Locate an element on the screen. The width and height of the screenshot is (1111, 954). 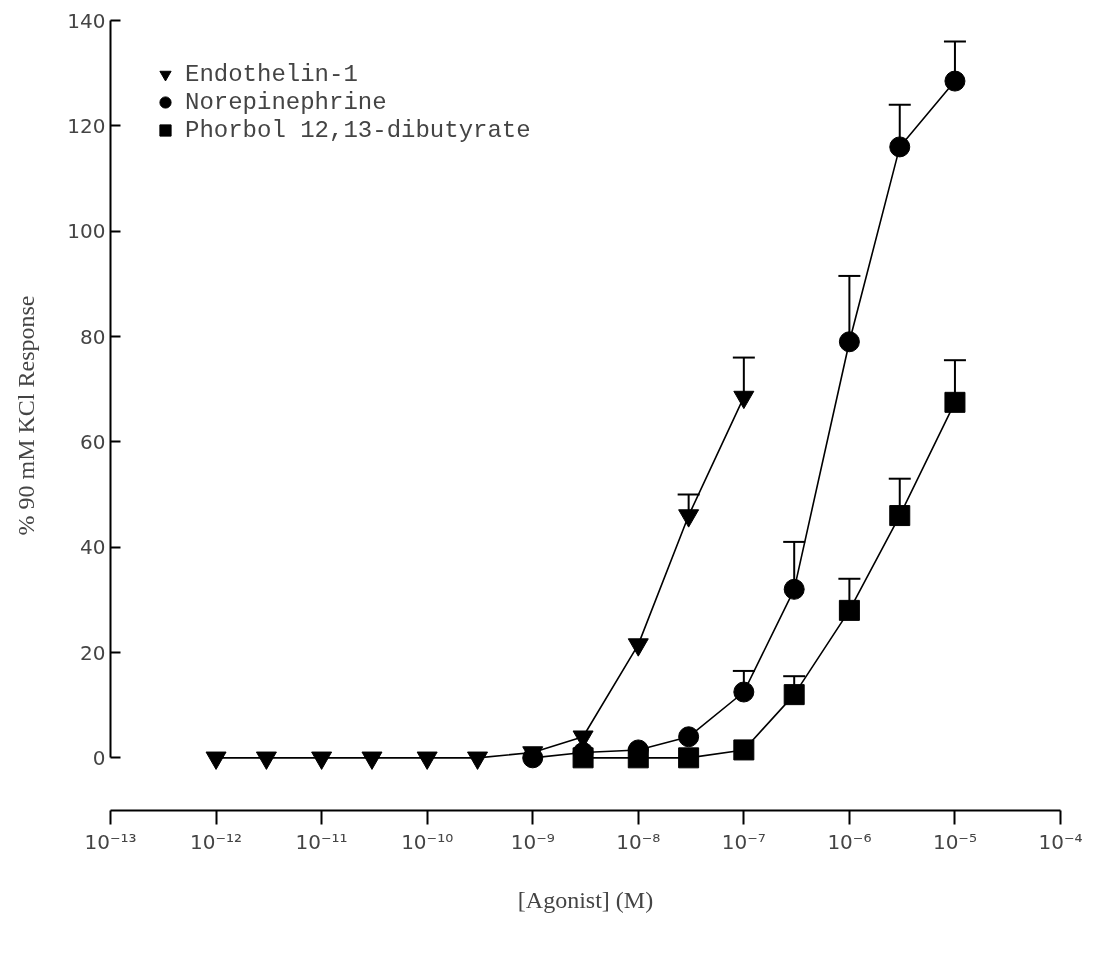
x-tick-label: 10⁻⁹ is located at coordinates (532, 841).